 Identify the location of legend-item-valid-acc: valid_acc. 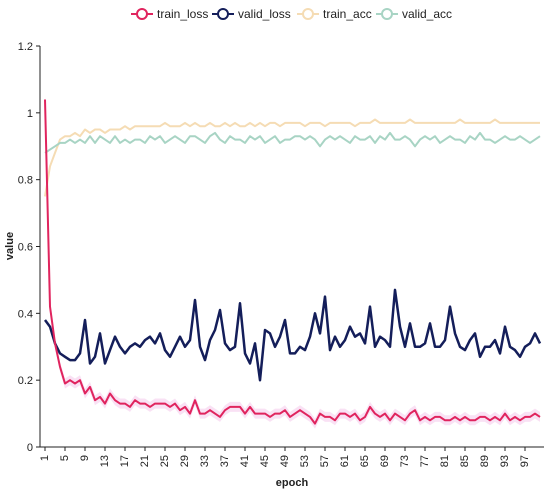
(414, 14).